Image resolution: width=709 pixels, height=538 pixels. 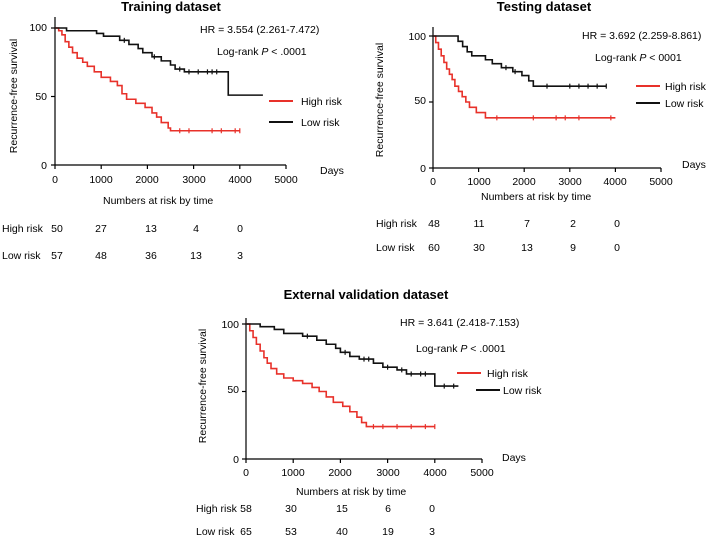 What do you see at coordinates (259, 30) in the screenshot?
I see `hr-annotation: HR = 3.554 (2.261-7.472)` at bounding box center [259, 30].